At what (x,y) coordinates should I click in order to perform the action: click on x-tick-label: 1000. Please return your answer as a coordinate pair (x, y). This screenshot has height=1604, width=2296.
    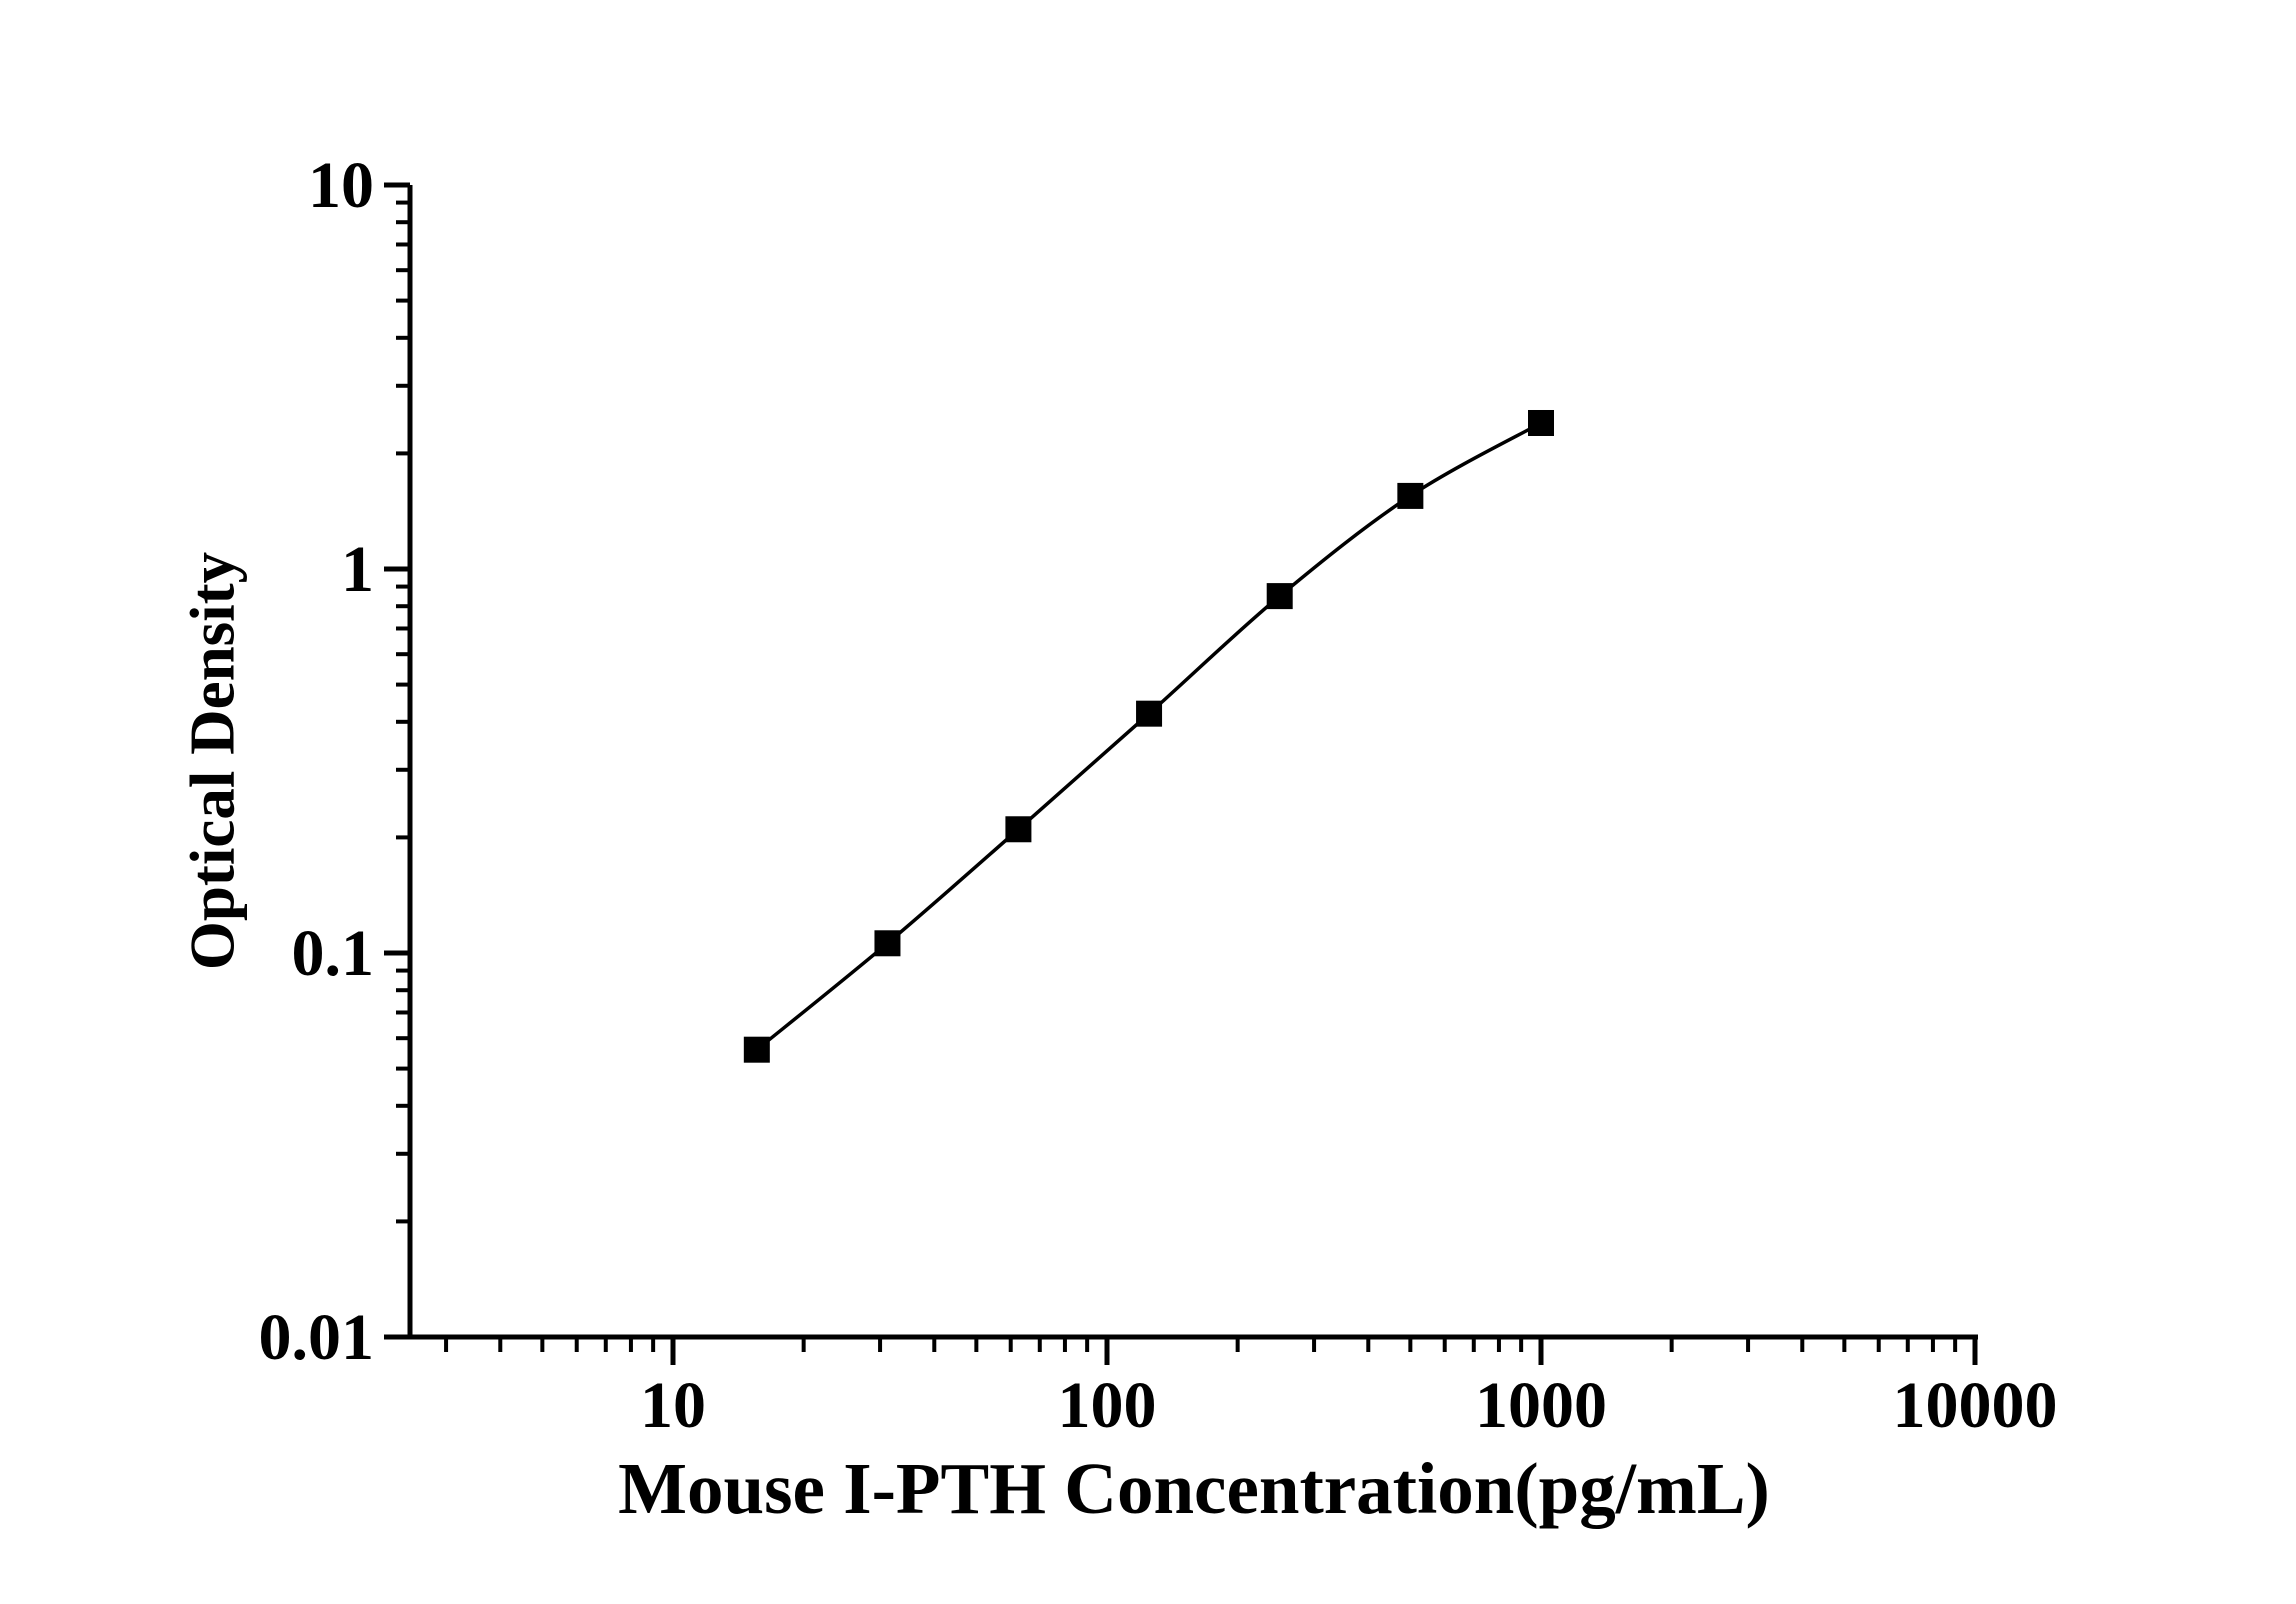
    Looking at the image, I should click on (1541, 1405).